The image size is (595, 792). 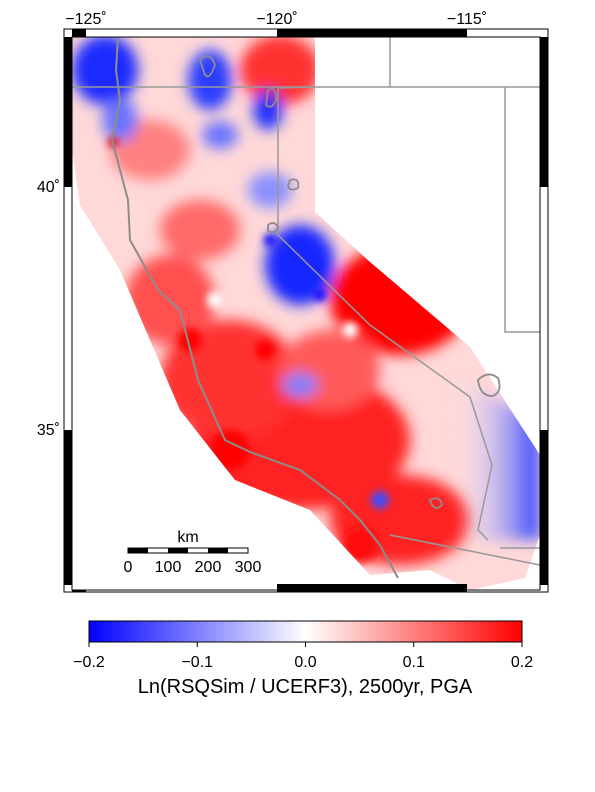 What do you see at coordinates (197, 662) in the screenshot?
I see `colorbar-tick-label: −0.1` at bounding box center [197, 662].